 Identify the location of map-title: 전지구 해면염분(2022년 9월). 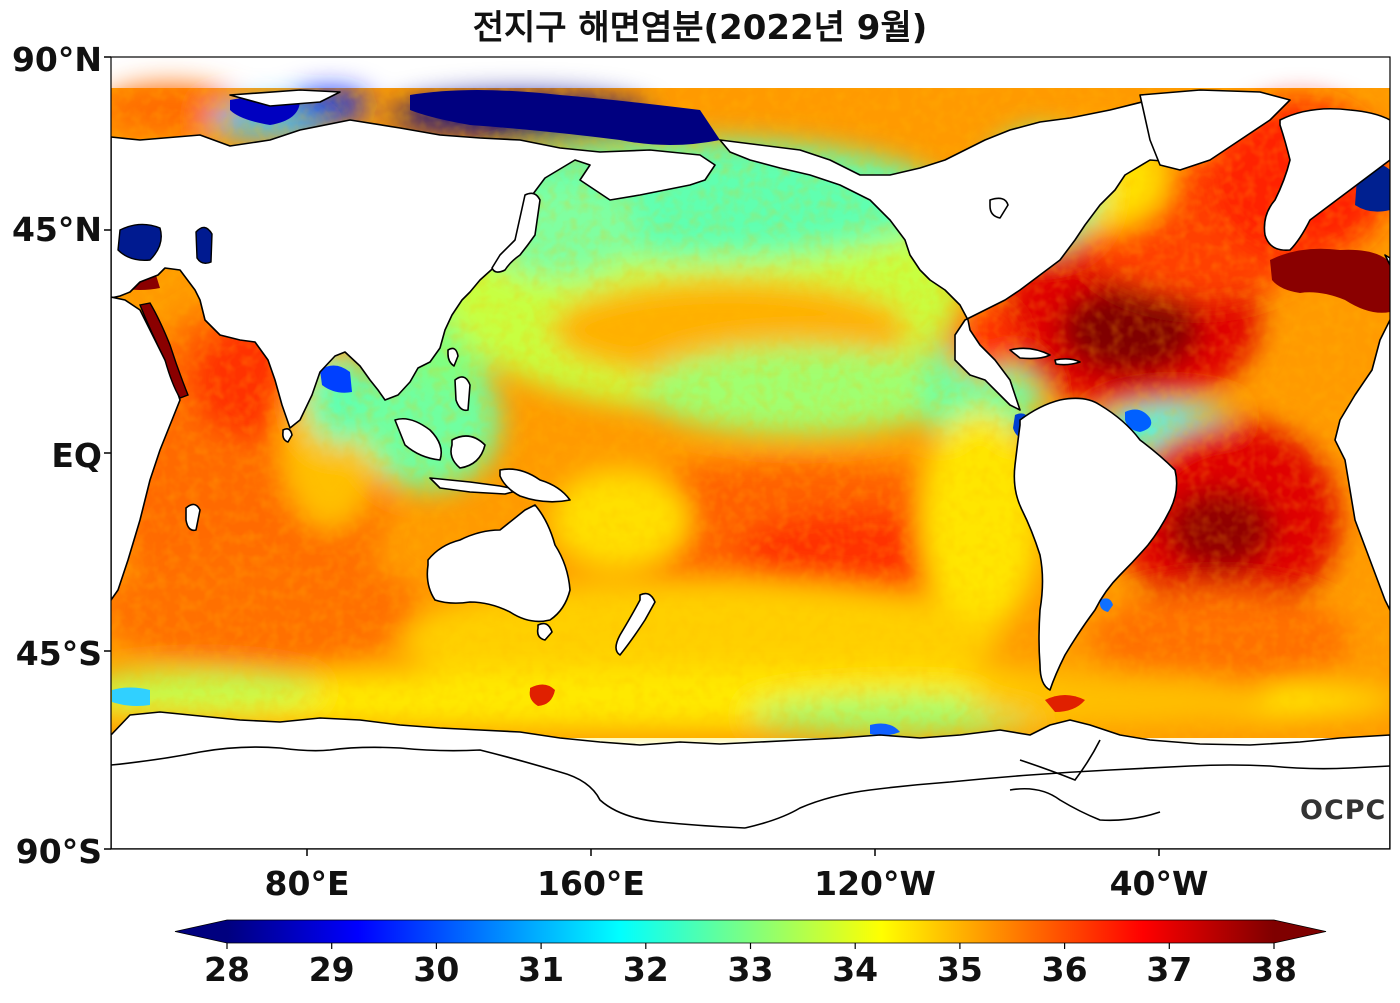
(700, 28).